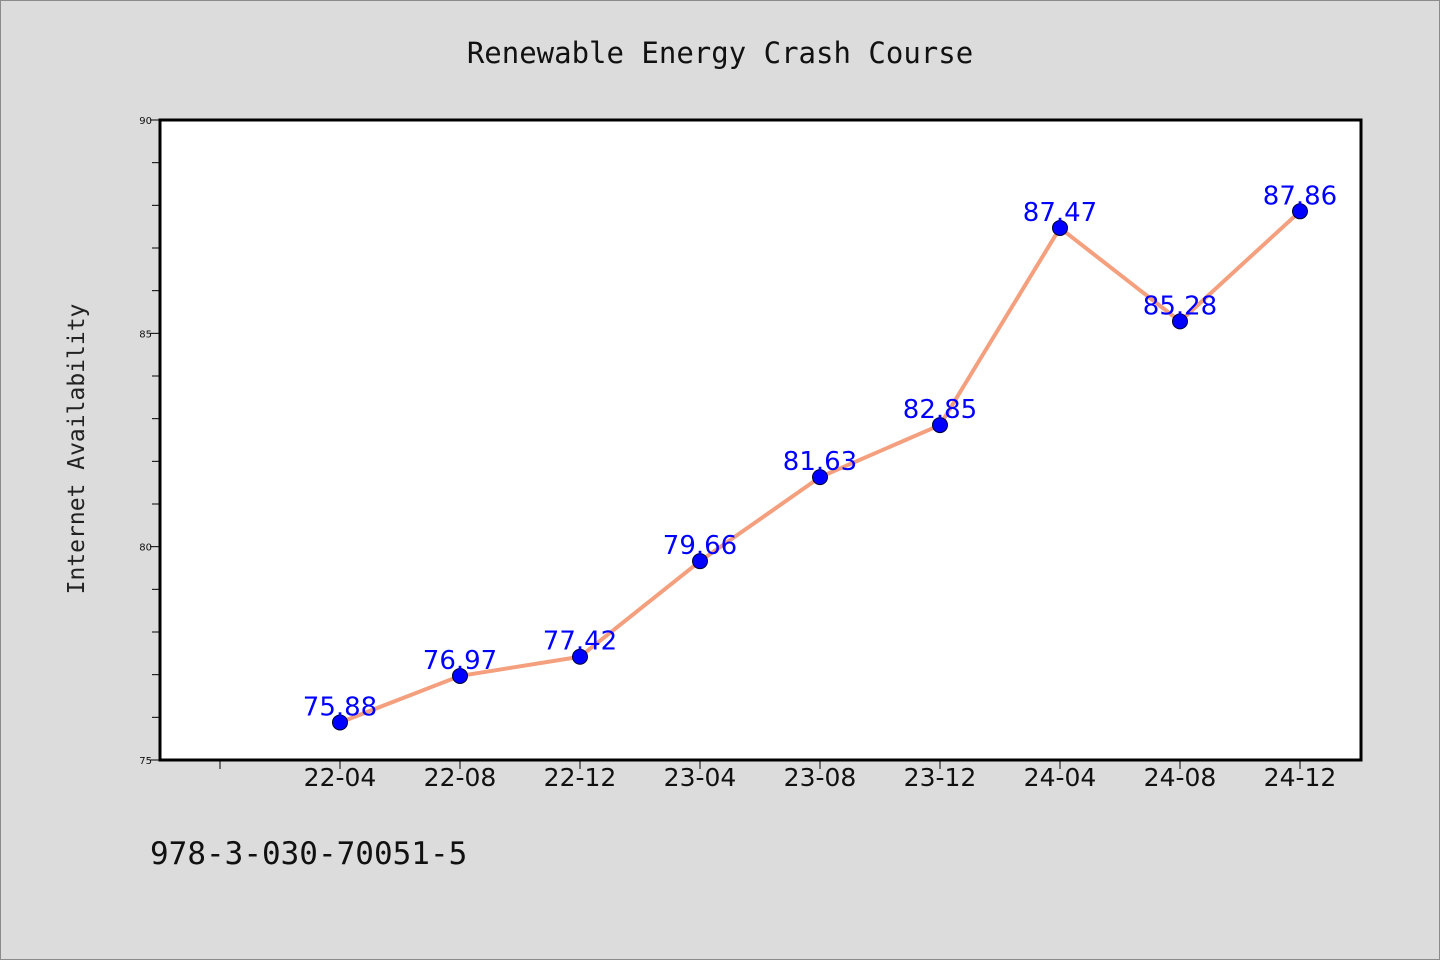 The width and height of the screenshot is (1440, 960). What do you see at coordinates (940, 410) in the screenshot?
I see `data-label: 82.85` at bounding box center [940, 410].